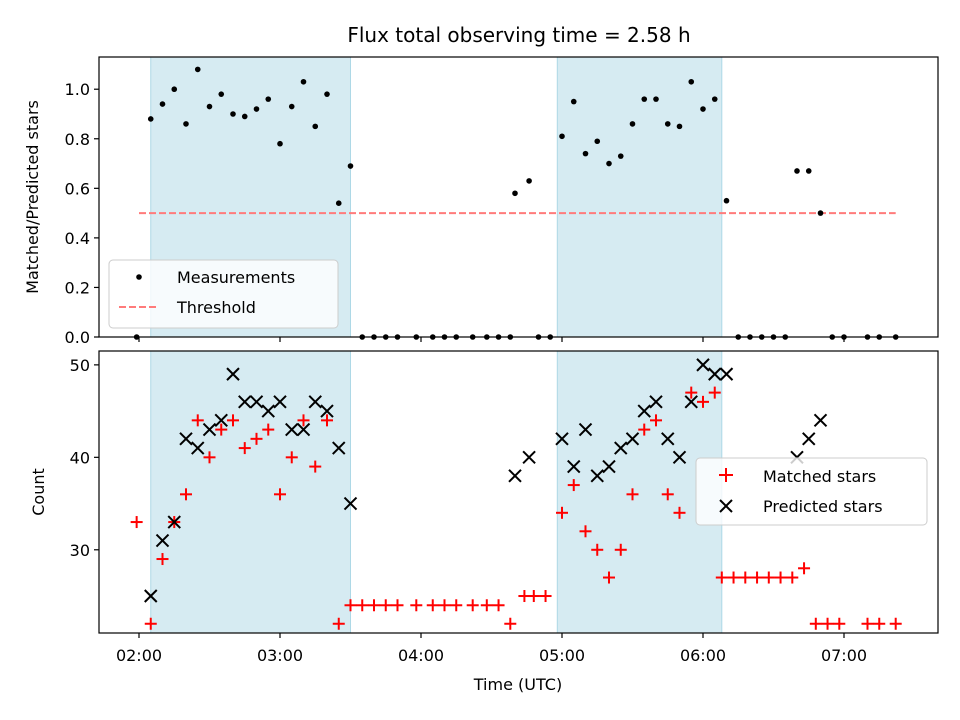  I want to click on x-tick-label: 06:00, so click(703, 655).